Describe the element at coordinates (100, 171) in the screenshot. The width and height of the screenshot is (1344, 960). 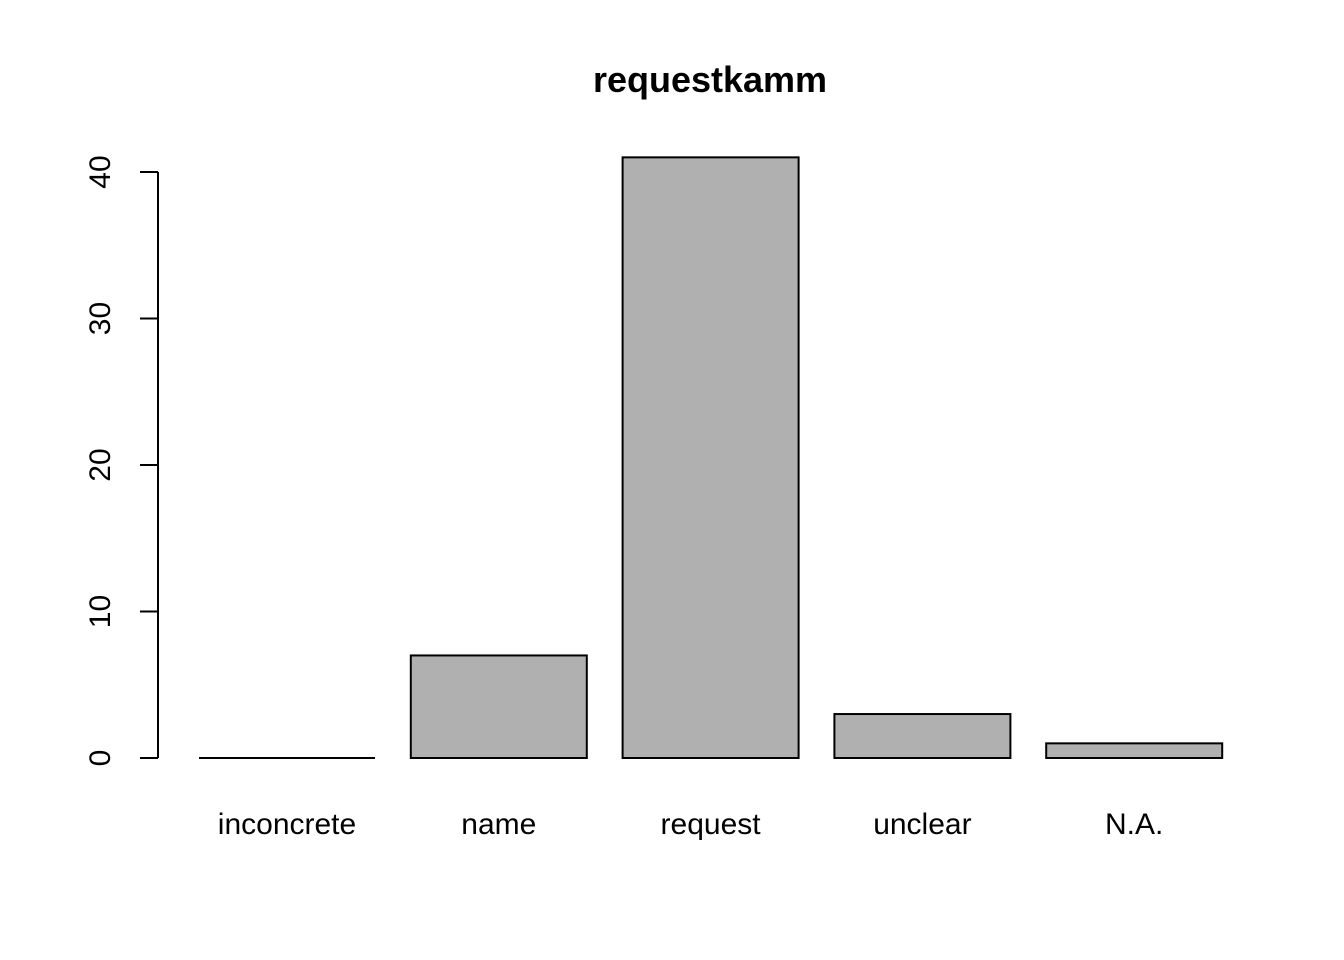
I see `y-tick-label: 40` at that location.